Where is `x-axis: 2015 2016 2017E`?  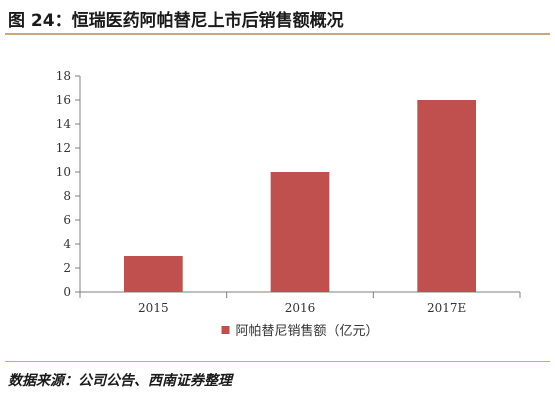
x-axis: 2015 2016 2017E is located at coordinates (300, 303).